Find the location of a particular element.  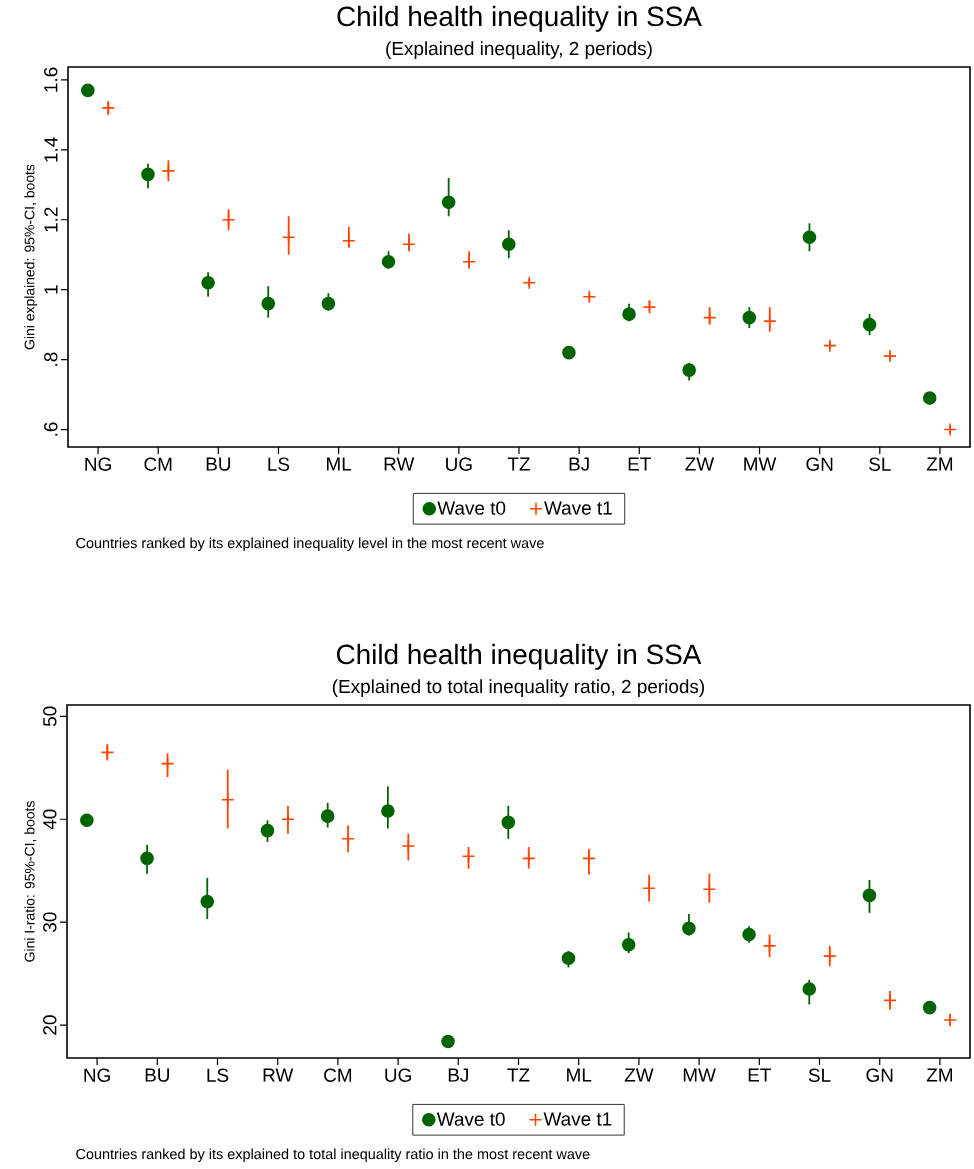

y-tick-label: 1 is located at coordinates (51, 289).